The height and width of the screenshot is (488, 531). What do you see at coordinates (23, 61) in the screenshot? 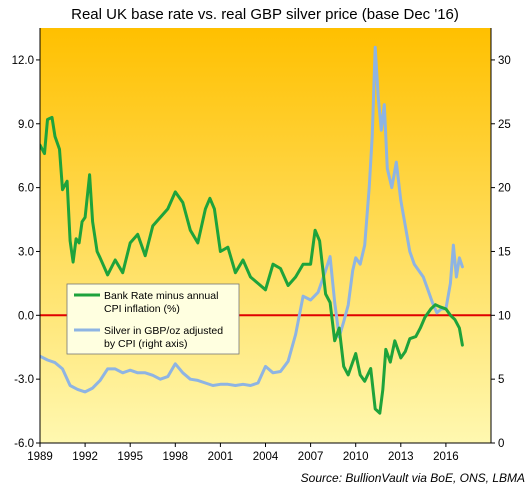
I see `left-axis-tick-label: 12.0` at bounding box center [23, 61].